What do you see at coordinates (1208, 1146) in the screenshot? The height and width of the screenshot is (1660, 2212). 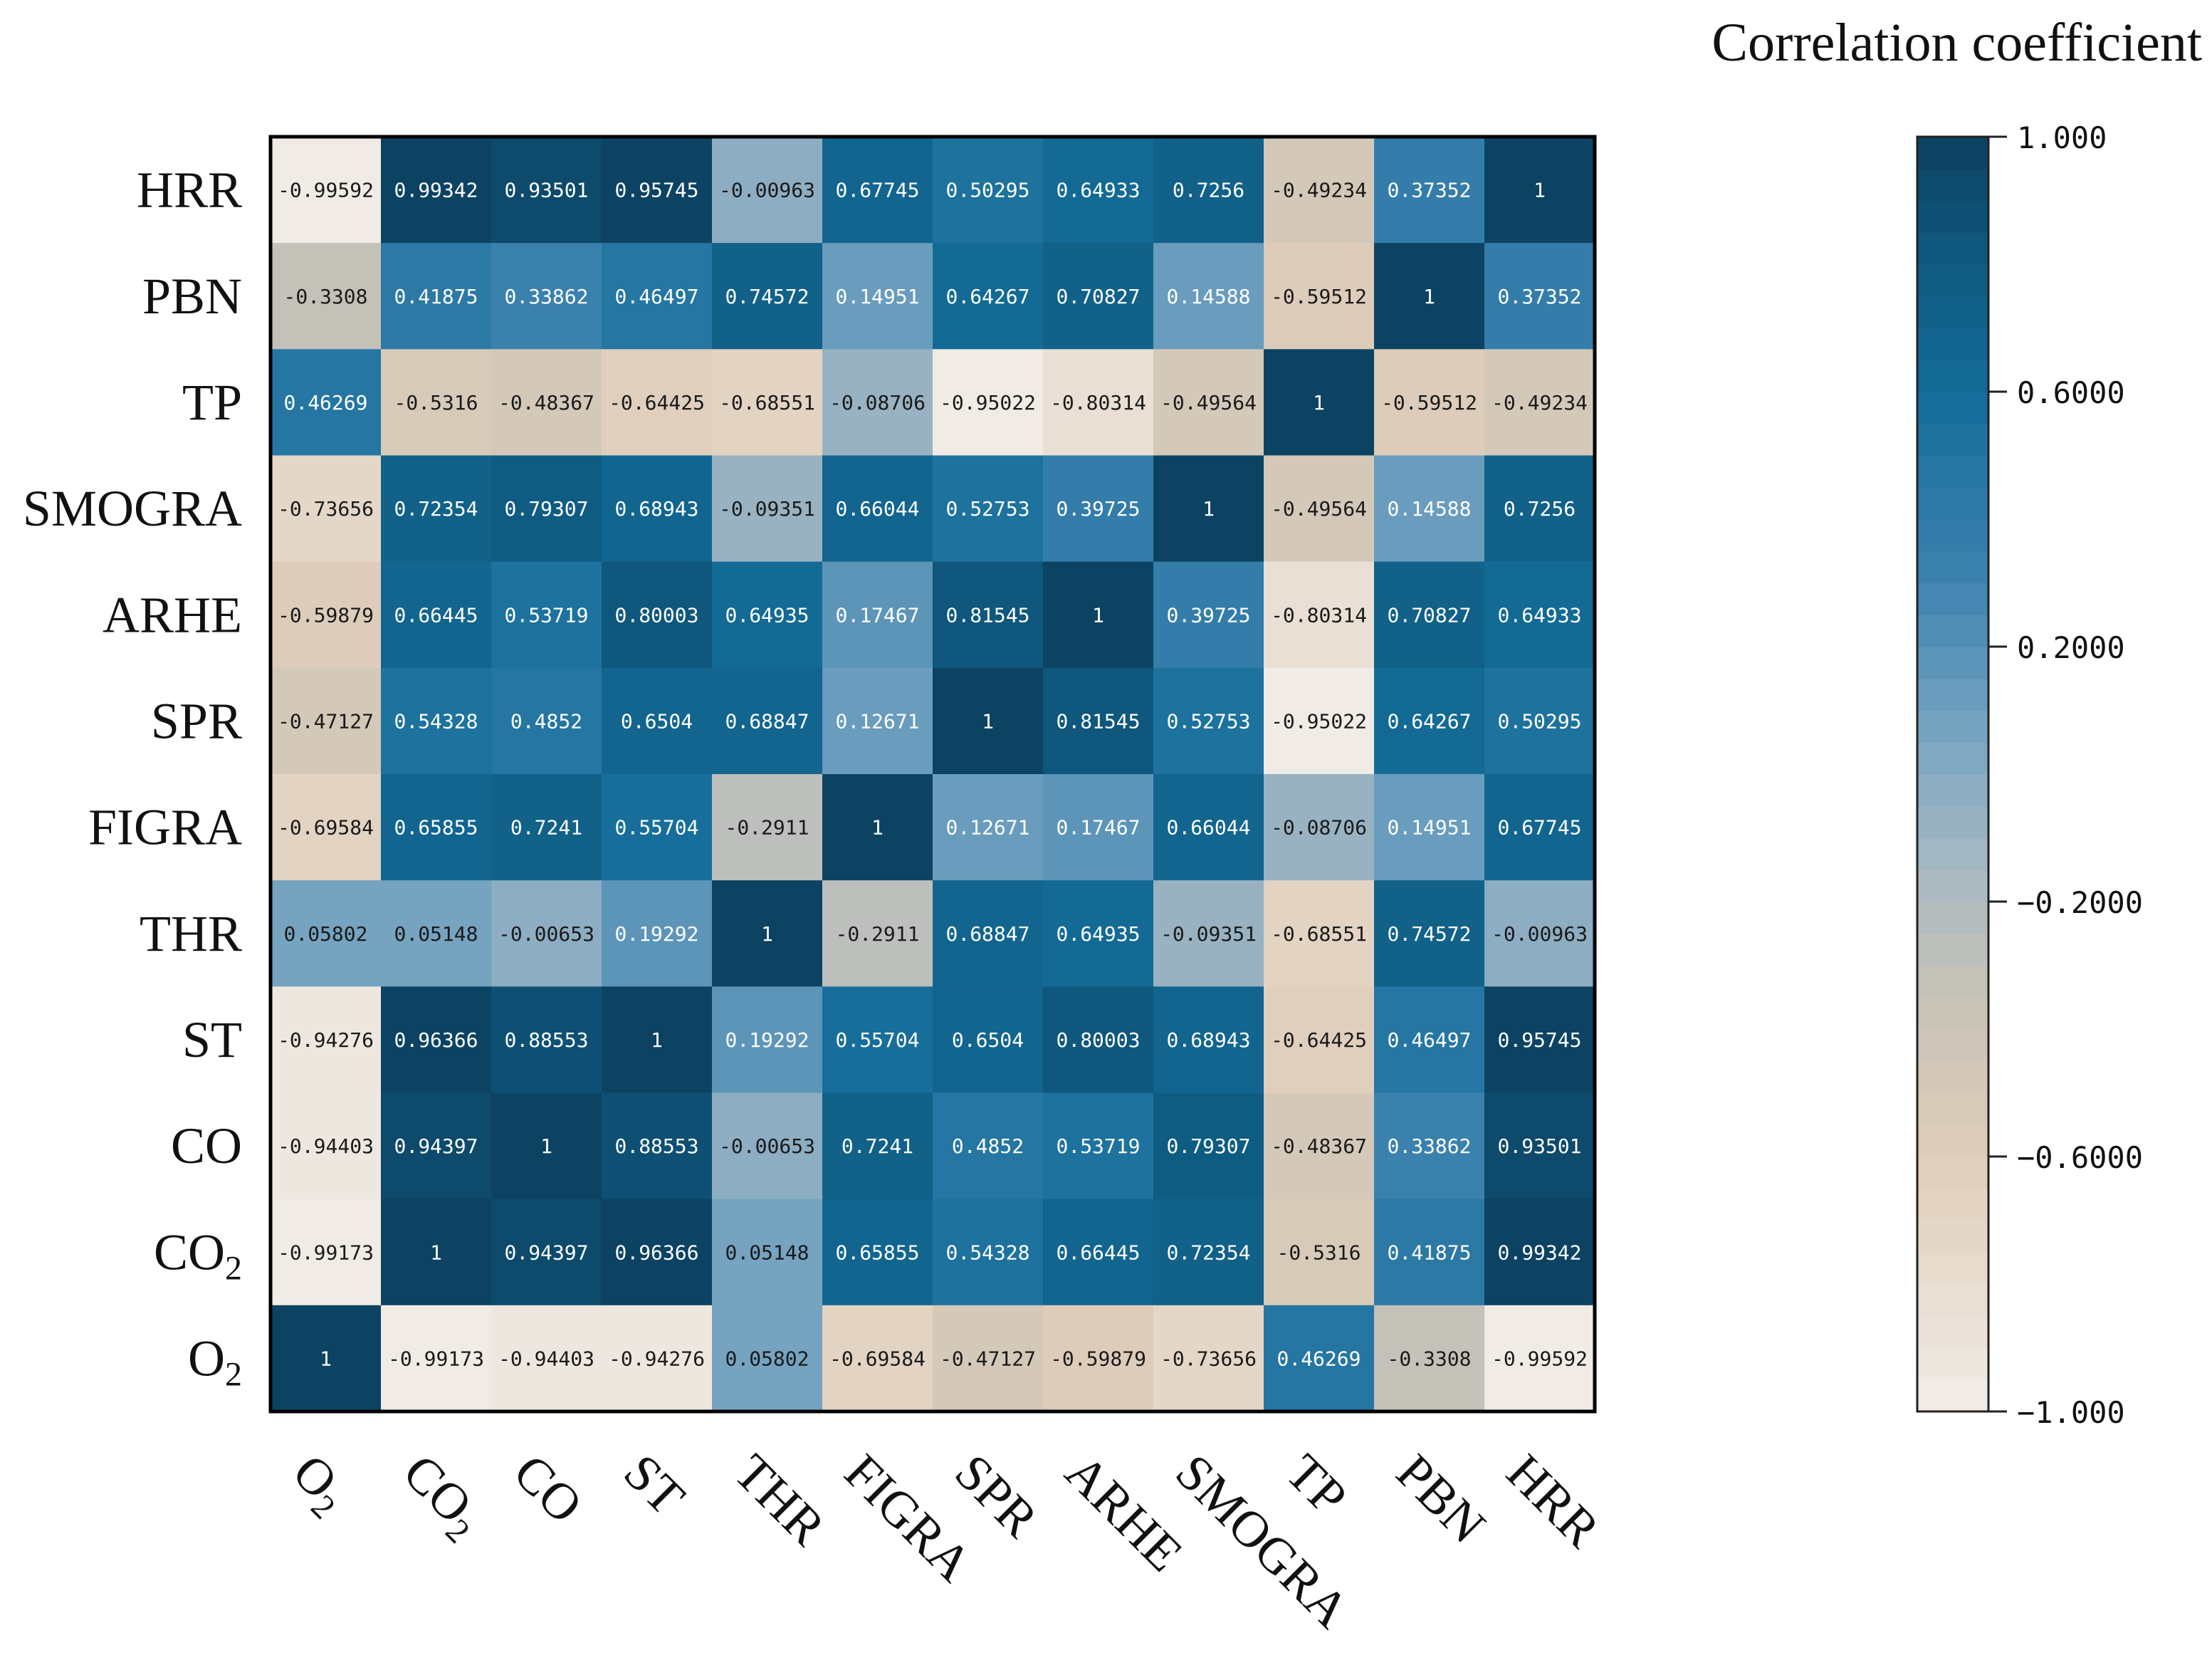 I see `heatmap-cell-value: 0.79307` at bounding box center [1208, 1146].